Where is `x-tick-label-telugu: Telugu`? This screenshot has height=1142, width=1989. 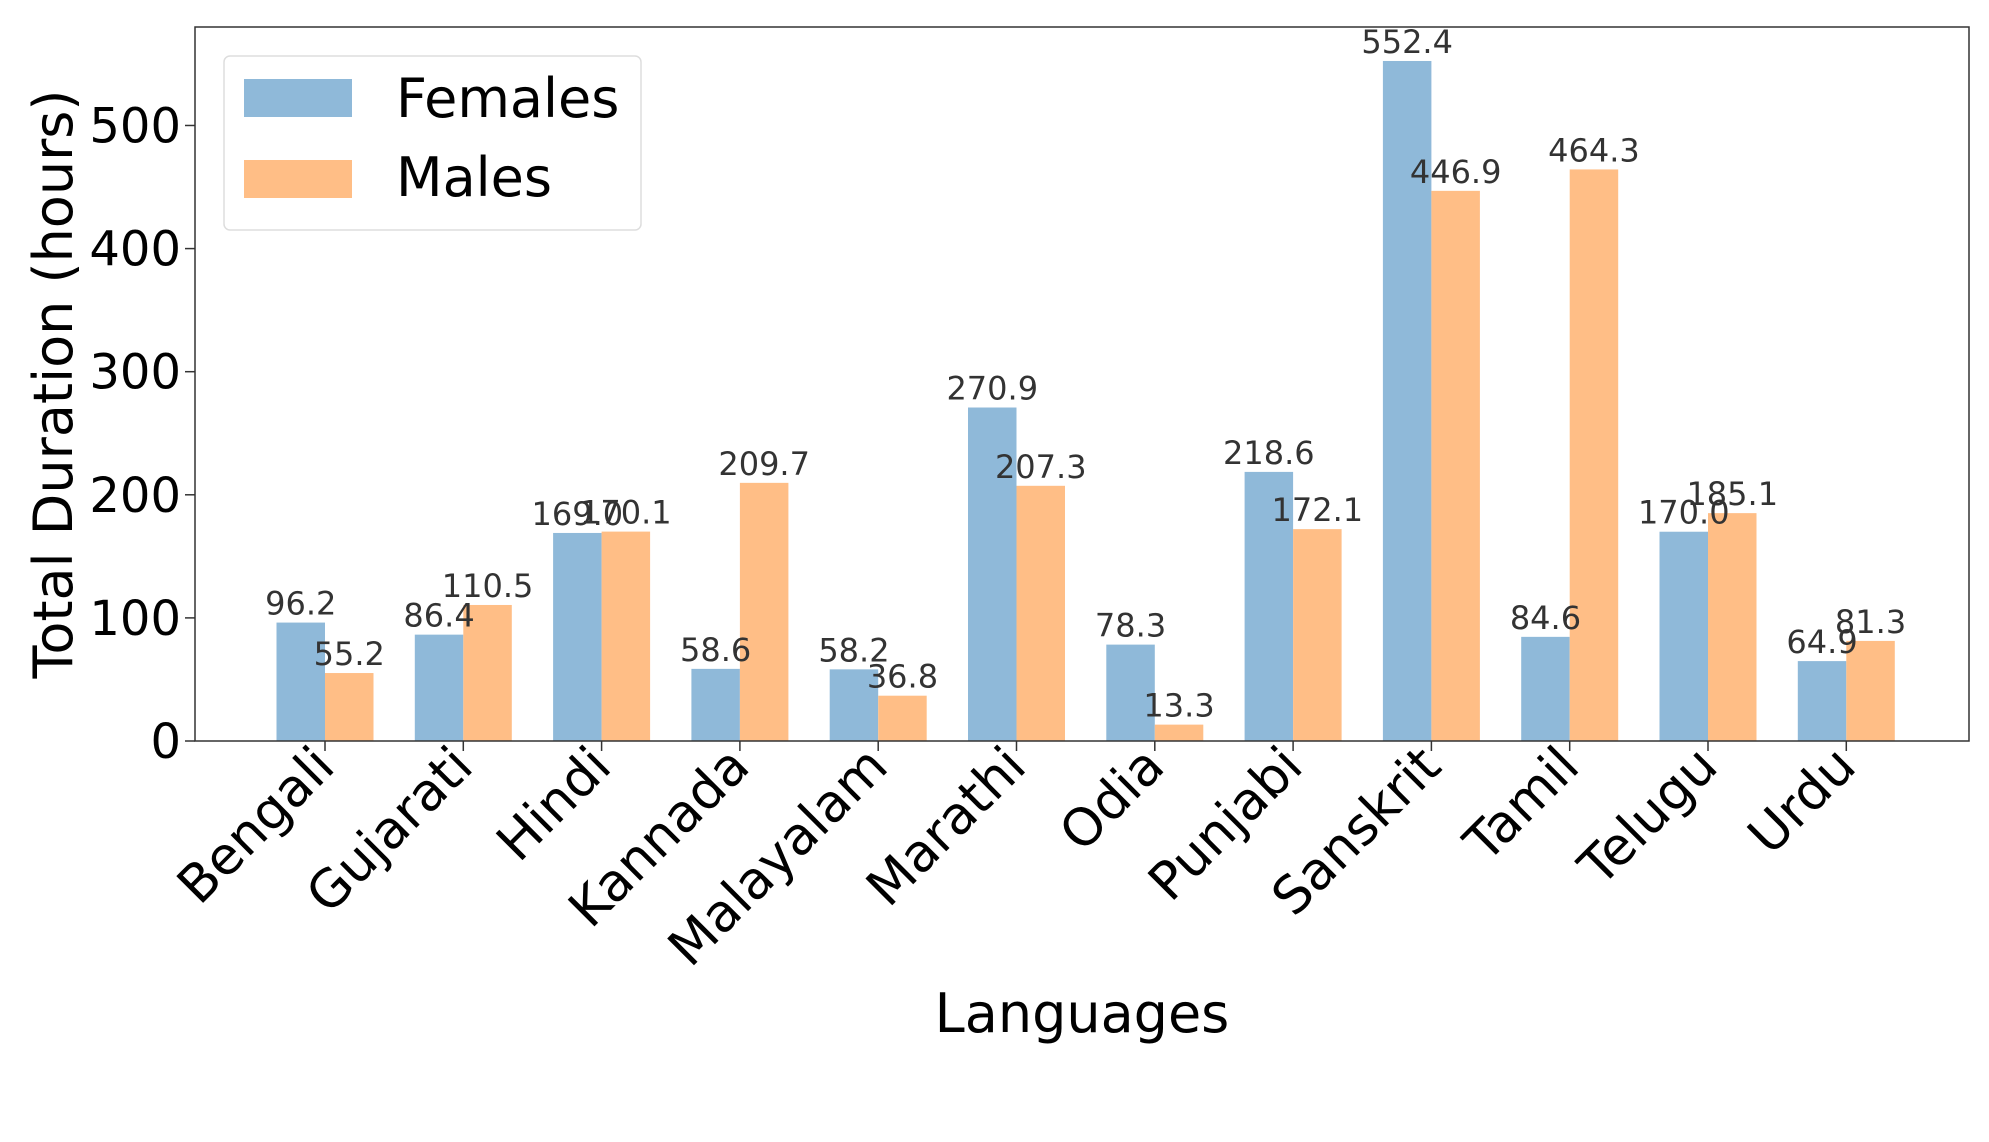 x-tick-label-telugu: Telugu is located at coordinates (1648, 817).